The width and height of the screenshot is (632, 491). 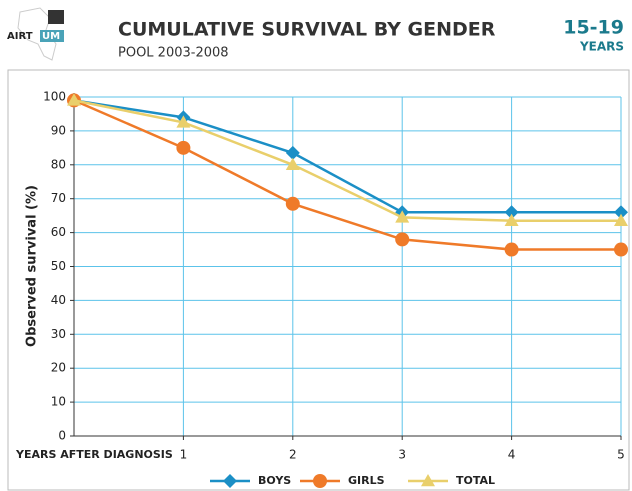 What do you see at coordinates (58, 300) in the screenshot?
I see `y-tick-label: 40` at bounding box center [58, 300].